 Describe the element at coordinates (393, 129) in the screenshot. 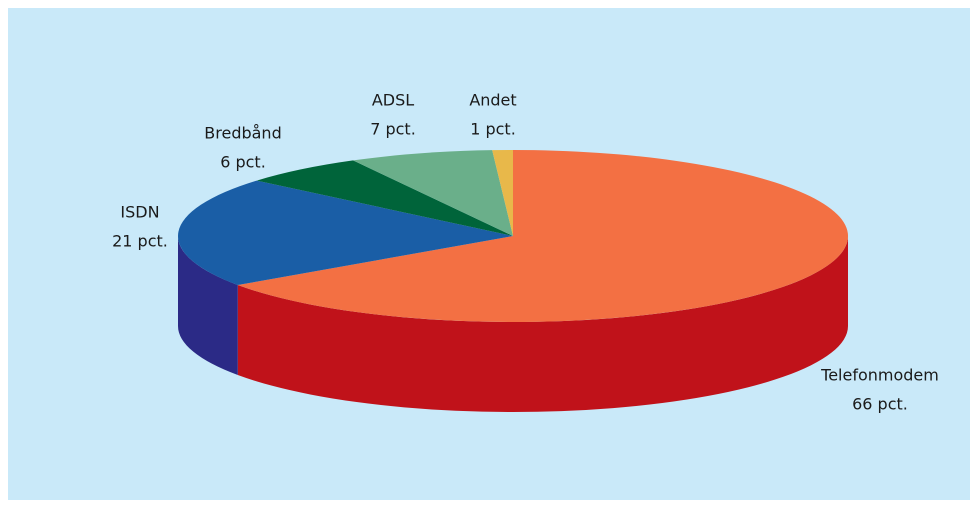

I see `value-label: 7 pct.` at that location.